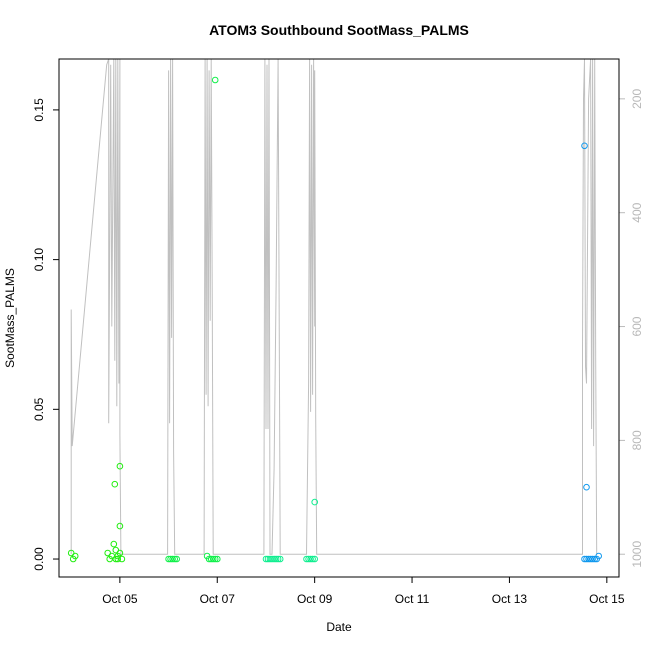  I want to click on y-axis-label: SootMass_PALMS, so click(10, 318).